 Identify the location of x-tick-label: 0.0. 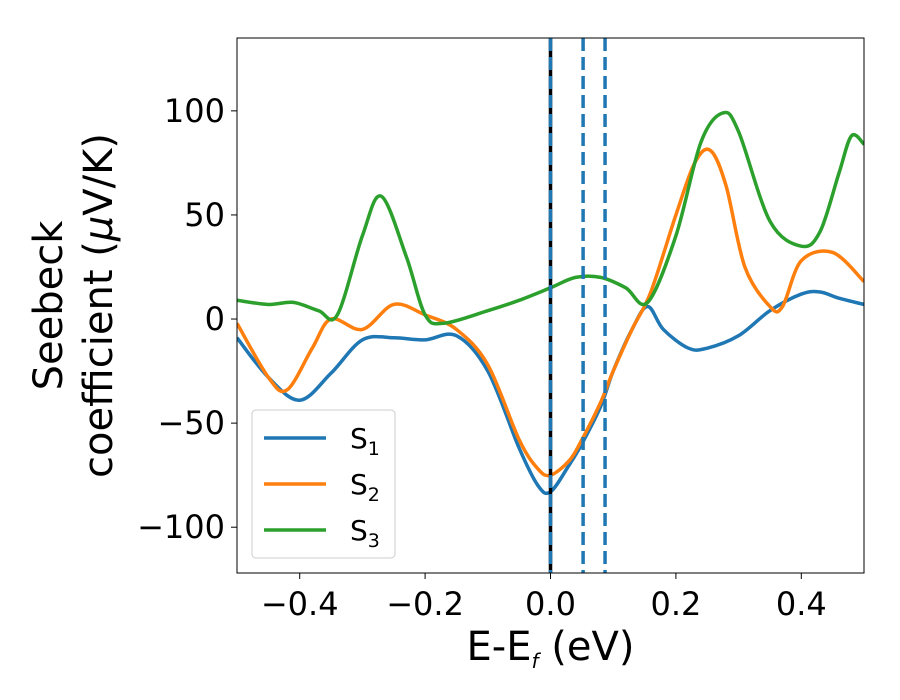
(550, 604).